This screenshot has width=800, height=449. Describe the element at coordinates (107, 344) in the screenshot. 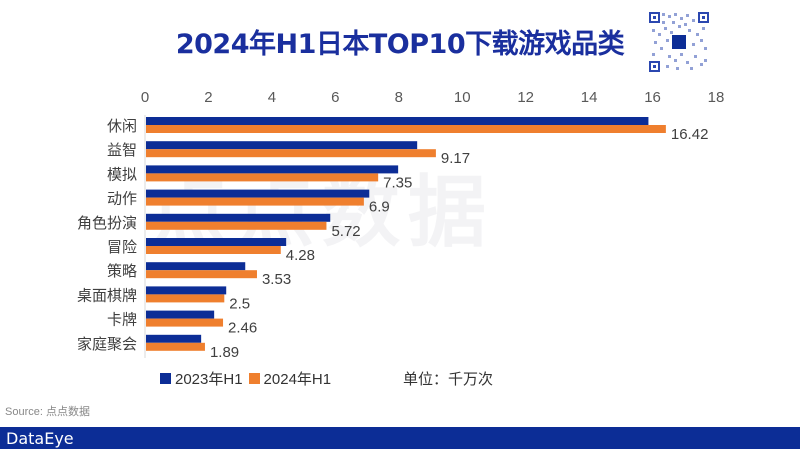

I see `category-label: 家庭聚会` at that location.